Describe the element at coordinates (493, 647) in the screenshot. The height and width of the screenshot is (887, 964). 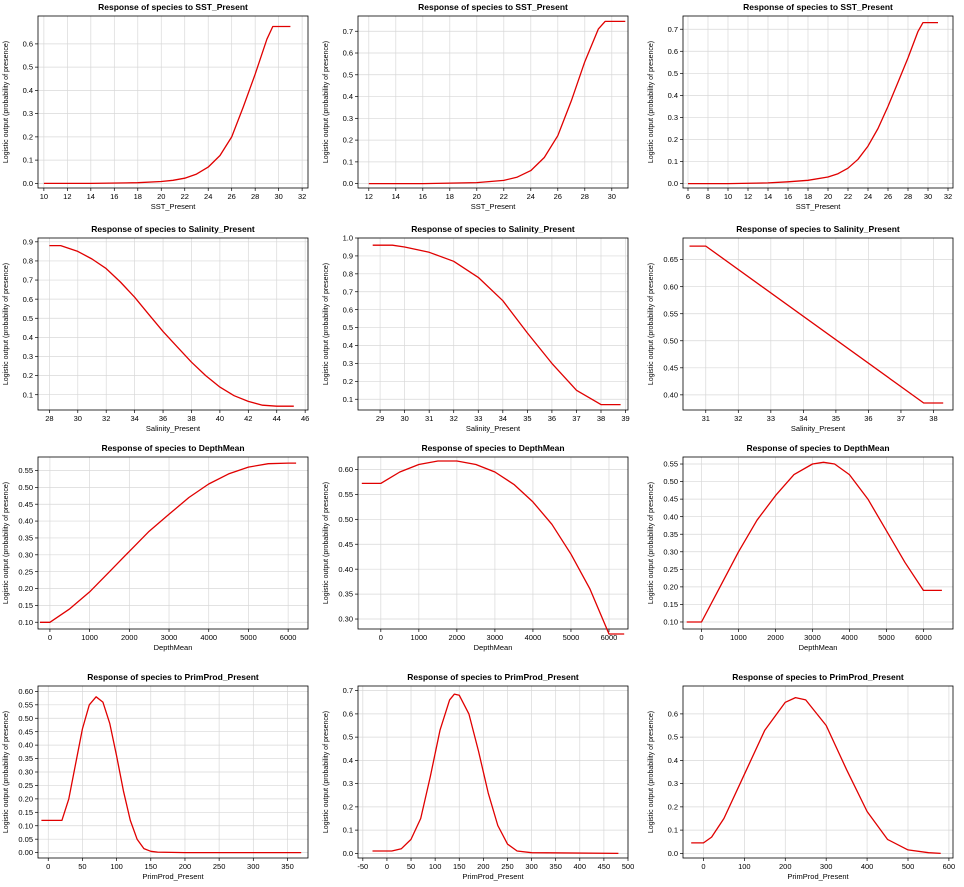
I see `x-axis-label: DepthMean` at that location.